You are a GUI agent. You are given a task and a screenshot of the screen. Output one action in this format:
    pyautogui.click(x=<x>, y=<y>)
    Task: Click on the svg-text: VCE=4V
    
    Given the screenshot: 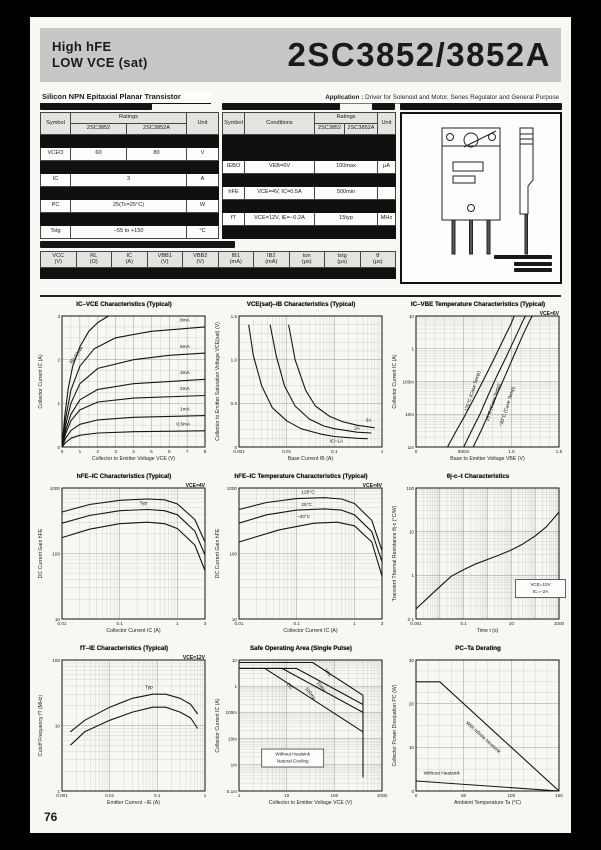 What is the action you would take?
    pyautogui.click(x=373, y=486)
    